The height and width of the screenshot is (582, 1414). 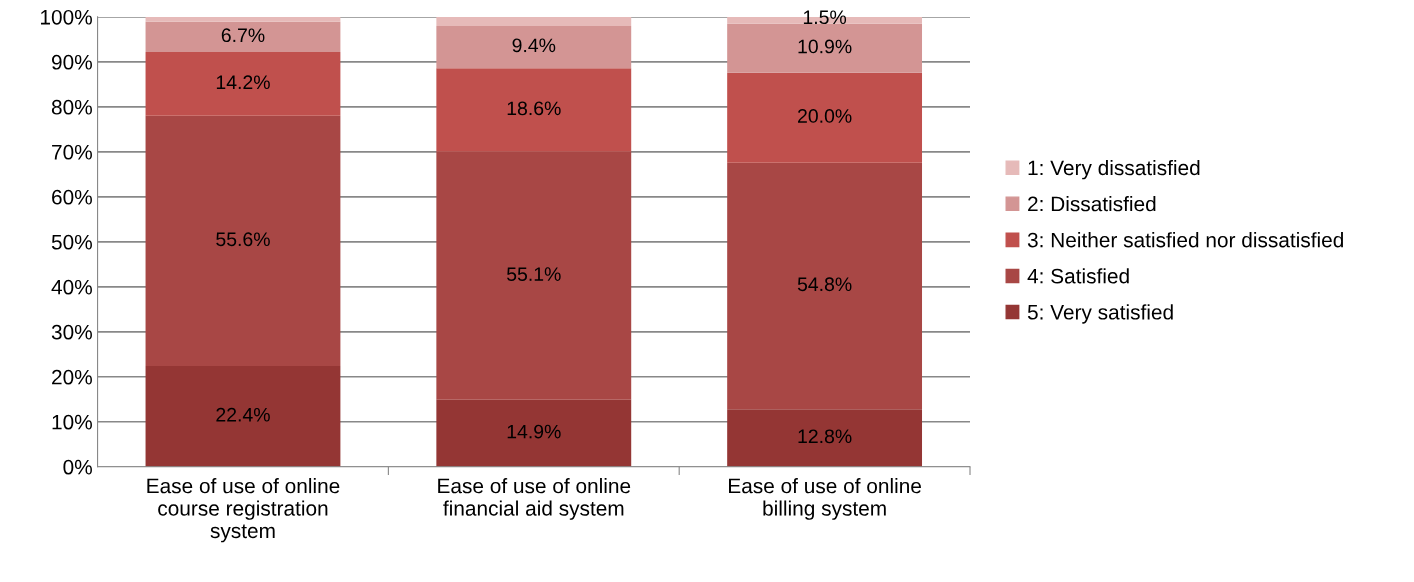 What do you see at coordinates (825, 17) in the screenshot?
I see `data-label: 1.5%` at bounding box center [825, 17].